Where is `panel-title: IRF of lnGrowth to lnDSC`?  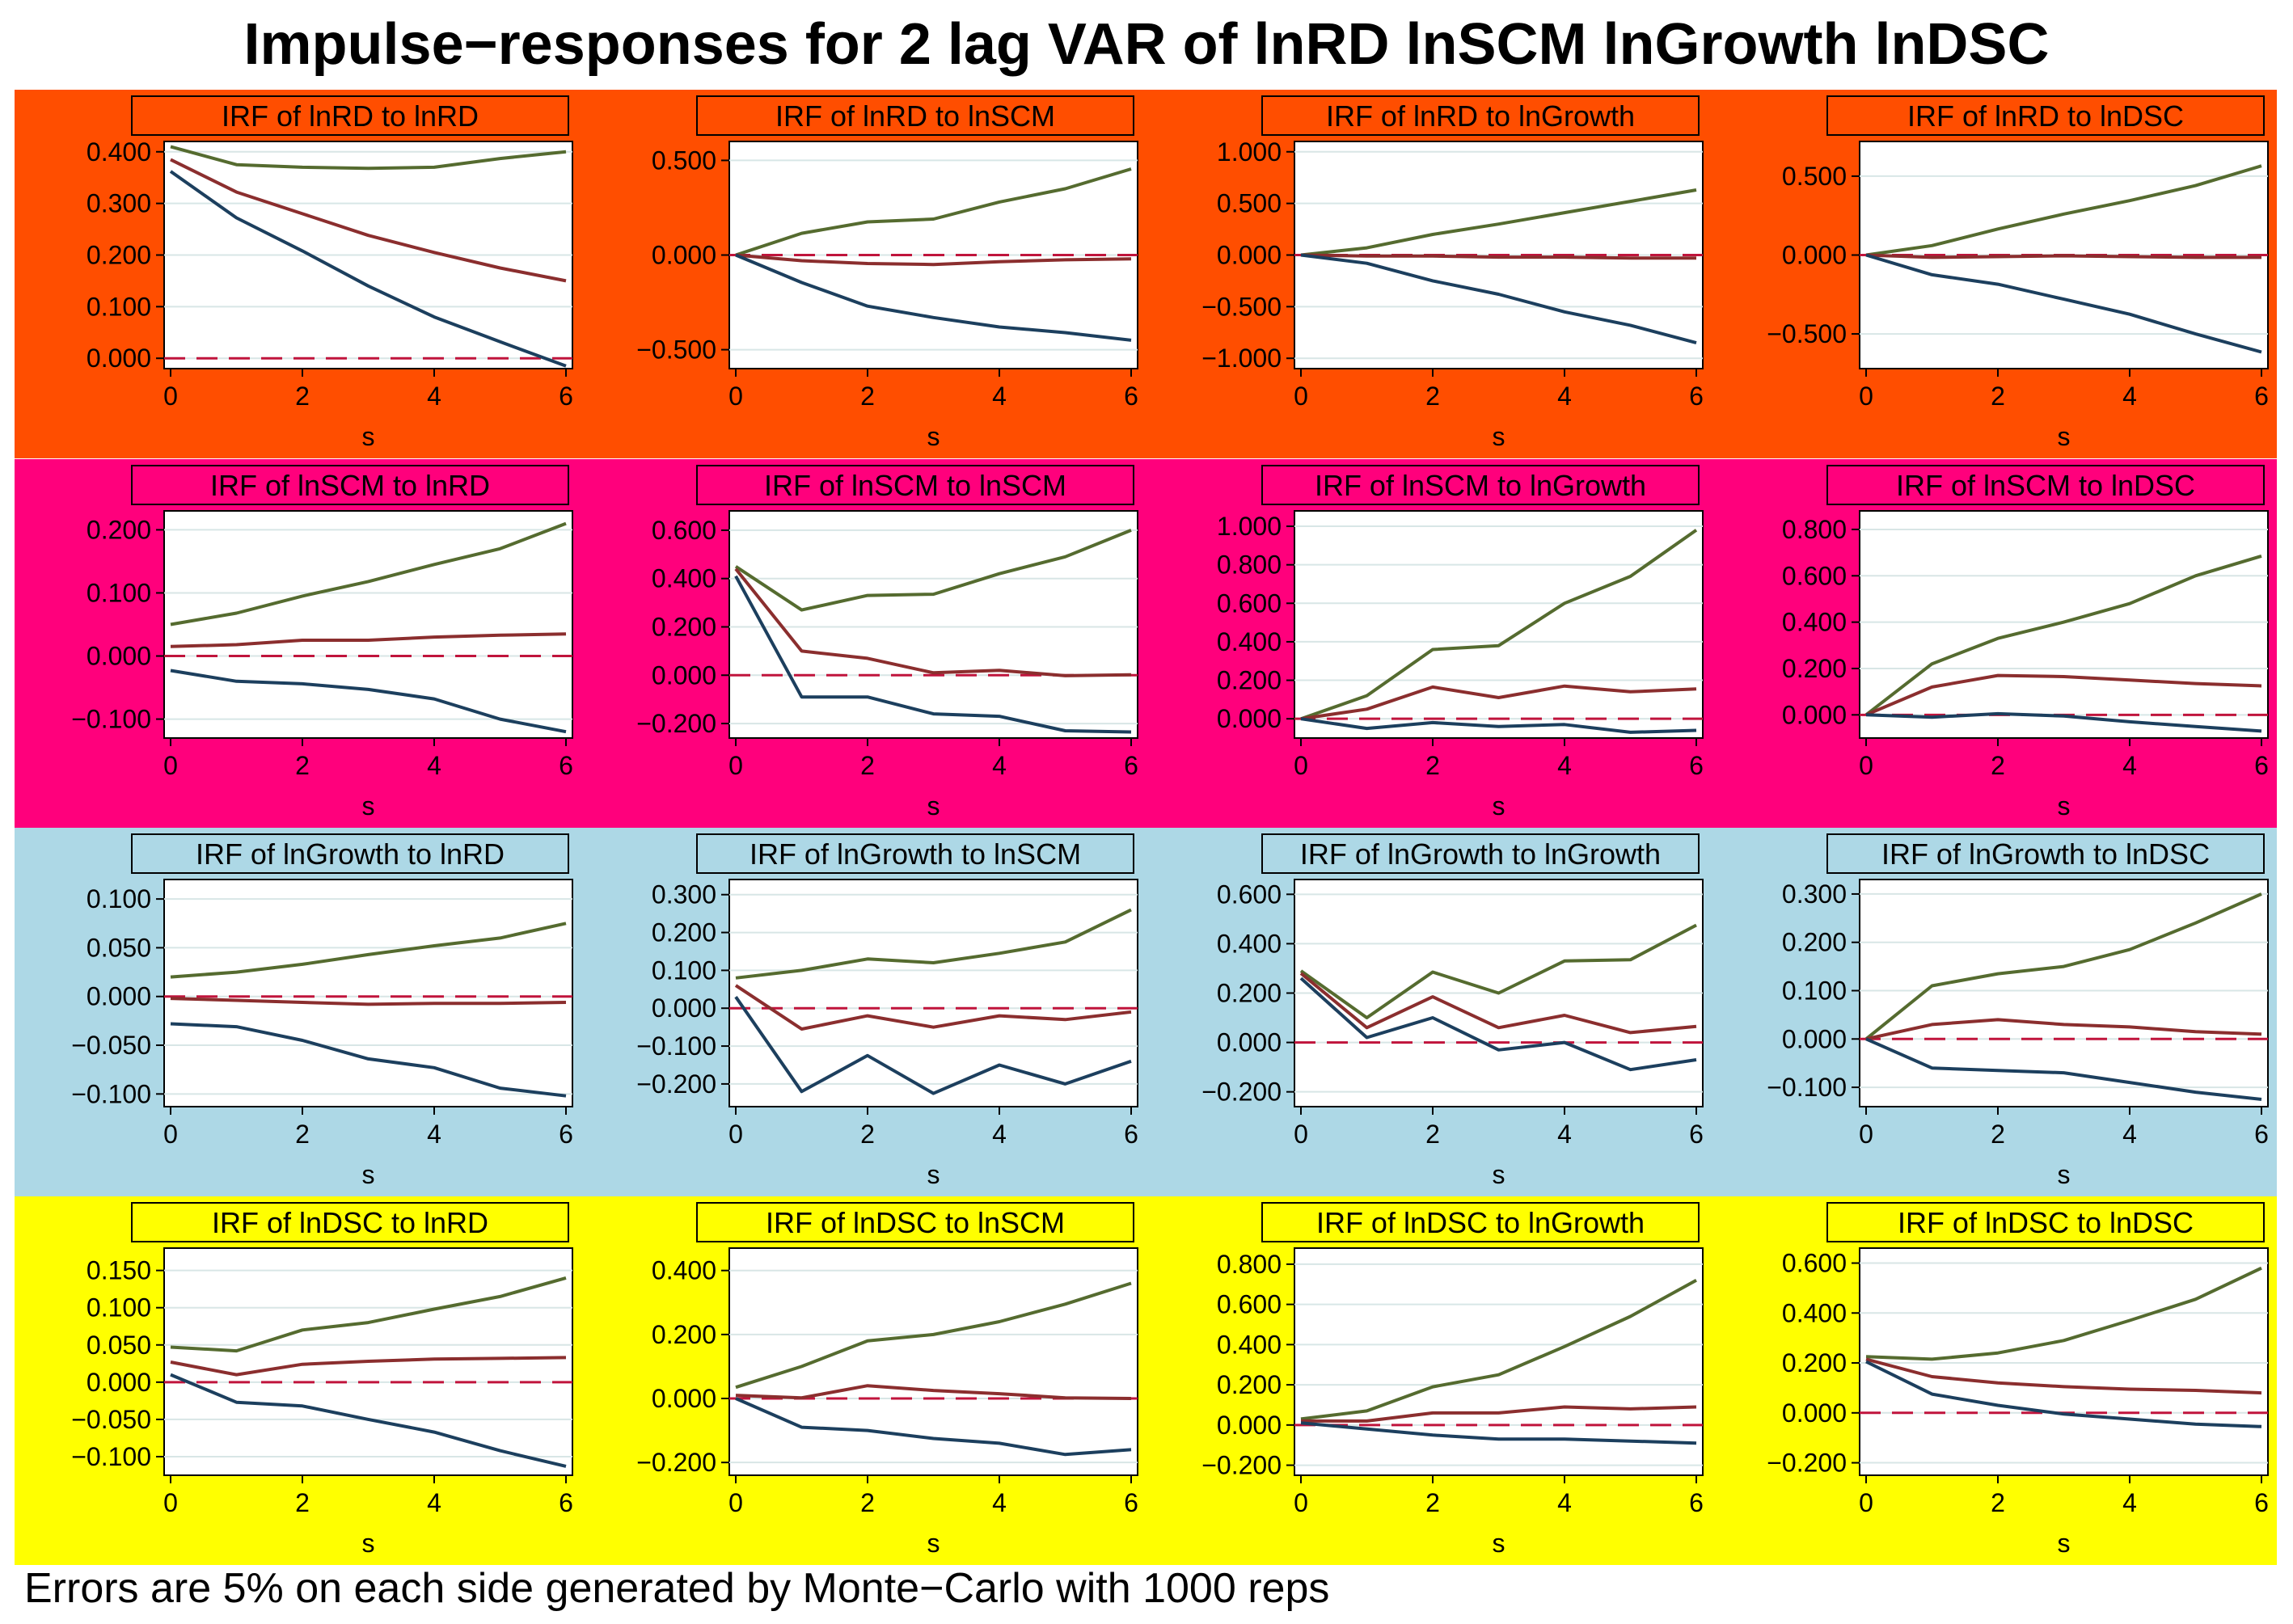
panel-title: IRF of lnGrowth to lnDSC is located at coordinates (2045, 854).